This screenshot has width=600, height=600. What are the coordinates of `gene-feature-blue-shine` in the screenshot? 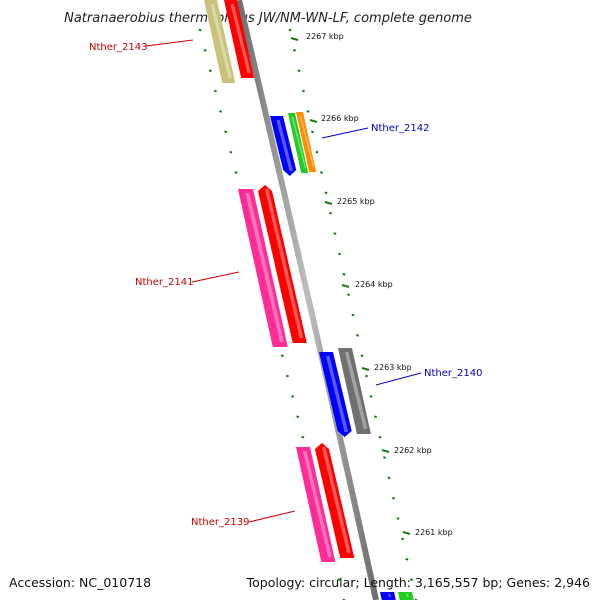 It's located at (284, 145).